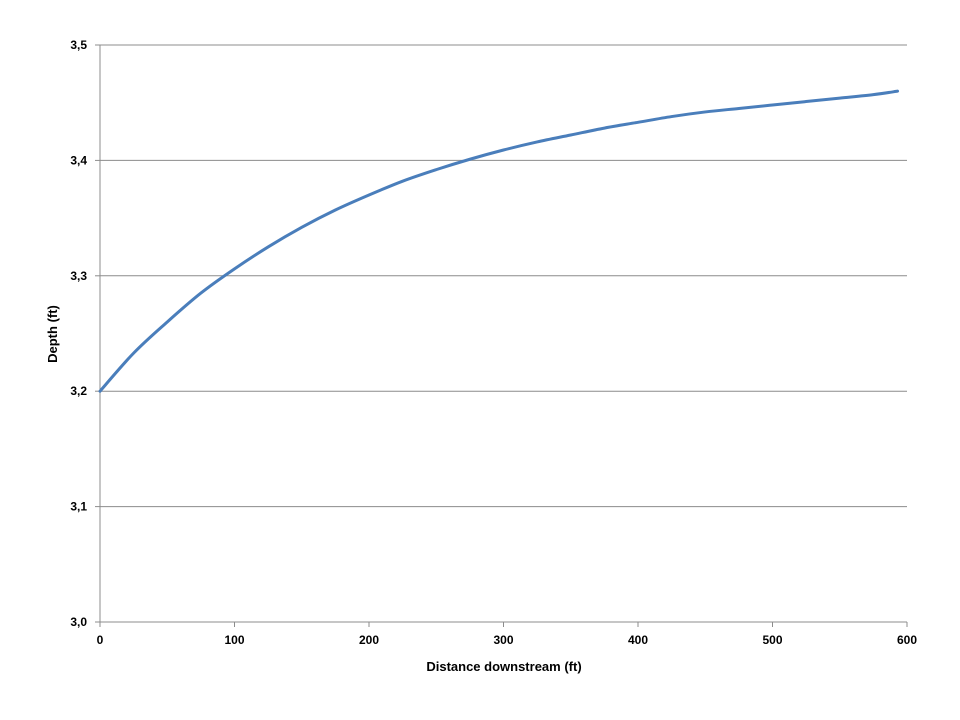 This screenshot has width=960, height=720. Describe the element at coordinates (907, 640) in the screenshot. I see `x-tick-label: 600` at that location.